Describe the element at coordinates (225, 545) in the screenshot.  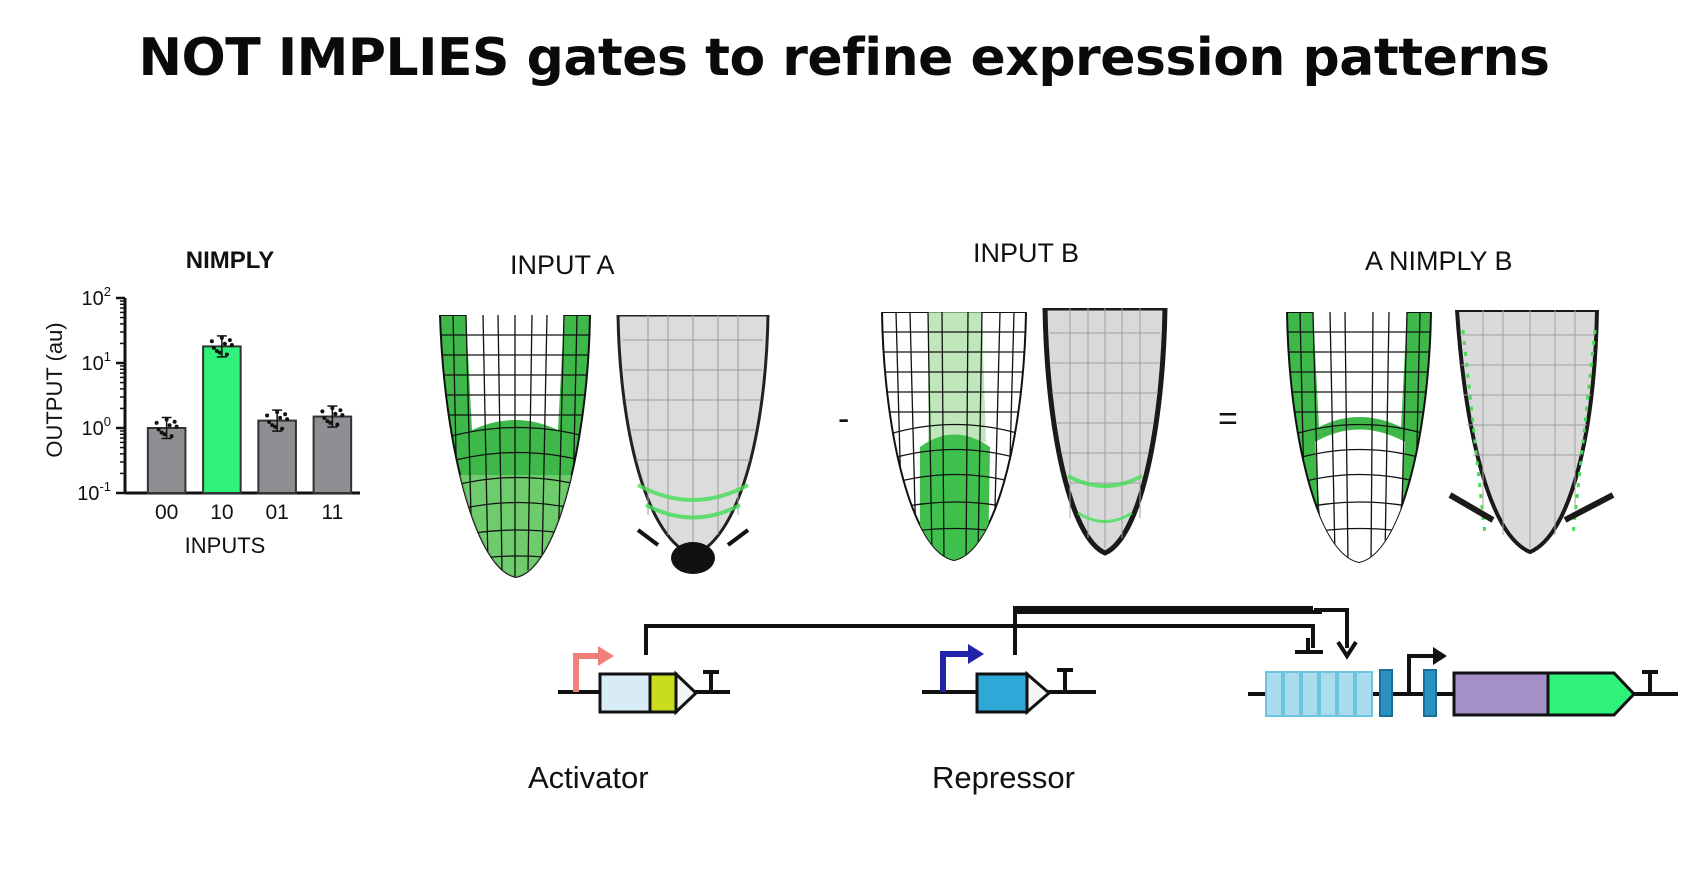
I see `x-axis-label: INPUTS` at that location.